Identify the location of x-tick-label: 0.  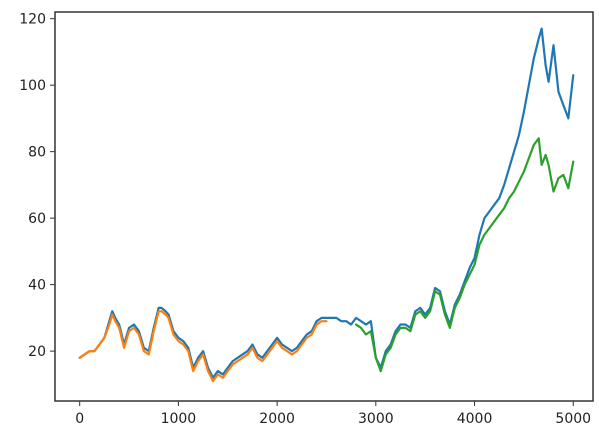
(79, 419).